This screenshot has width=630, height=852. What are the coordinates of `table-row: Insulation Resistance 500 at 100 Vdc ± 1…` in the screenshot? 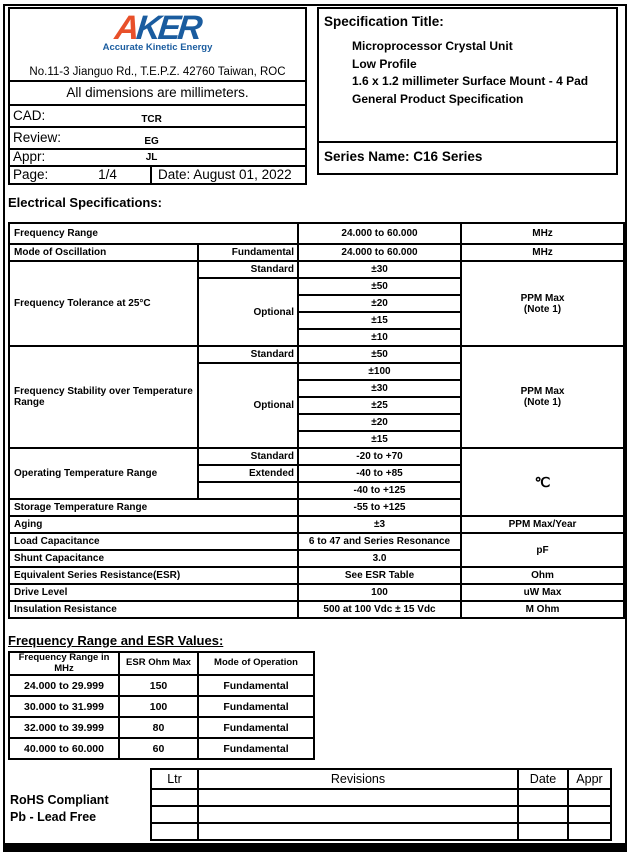 It's located at (316, 609).